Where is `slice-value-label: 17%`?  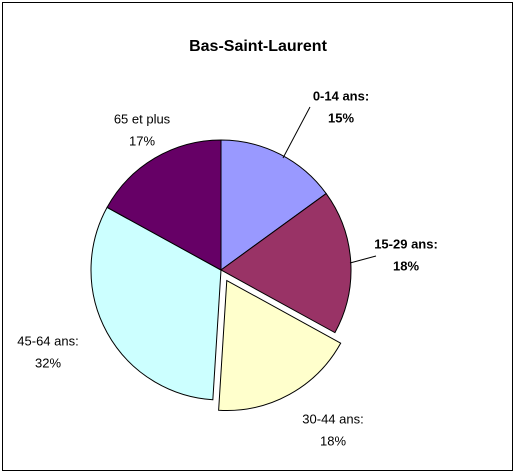
slice-value-label: 17% is located at coordinates (142, 140).